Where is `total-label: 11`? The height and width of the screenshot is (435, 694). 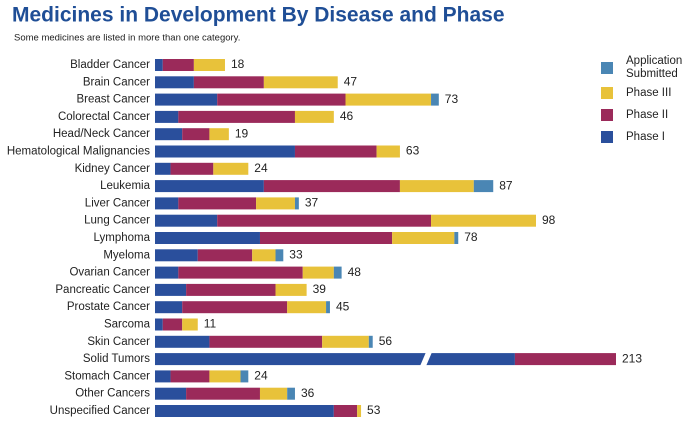
total-label: 11 is located at coordinates (210, 324).